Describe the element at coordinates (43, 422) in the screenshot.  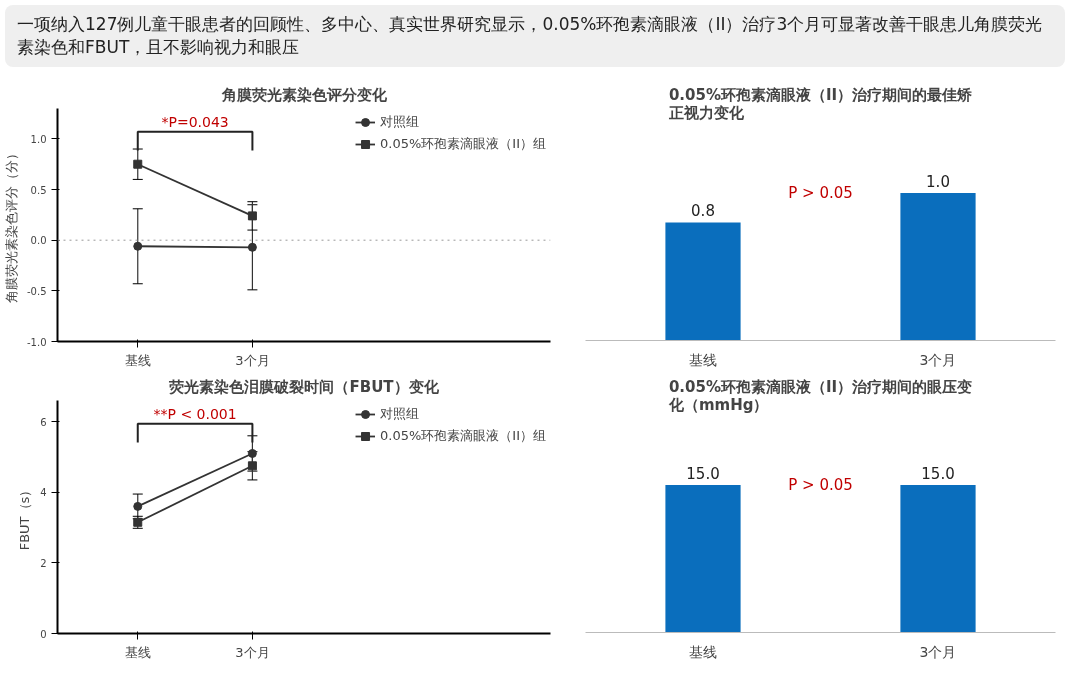
I see `y-tick-label: 6` at that location.